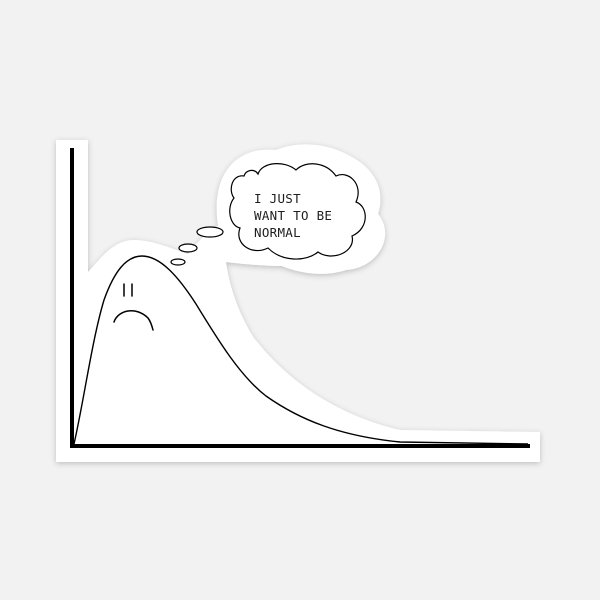 The width and height of the screenshot is (600, 600). I want to click on thought-bubble-icon, so click(268, 214).